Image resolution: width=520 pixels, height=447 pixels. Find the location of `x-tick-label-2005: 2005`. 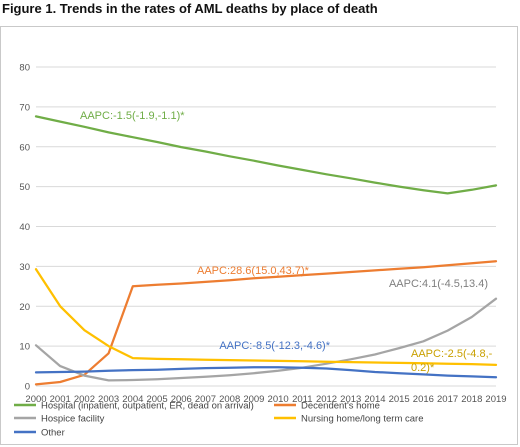

x-tick-label-2005: 2005 is located at coordinates (156, 399).